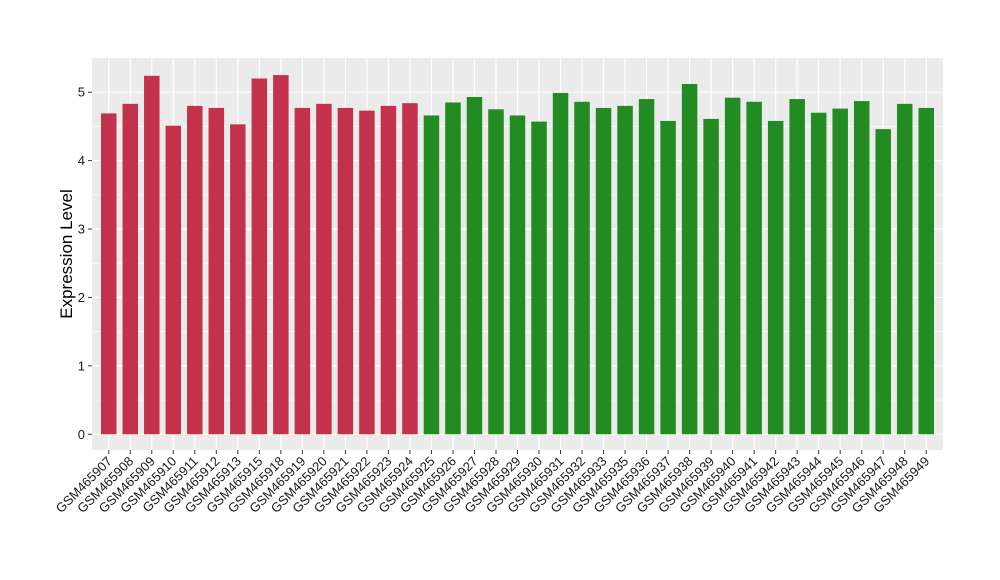  Describe the element at coordinates (85, 263) in the screenshot. I see `y-axis: 0 1 2 3 4 5` at that location.